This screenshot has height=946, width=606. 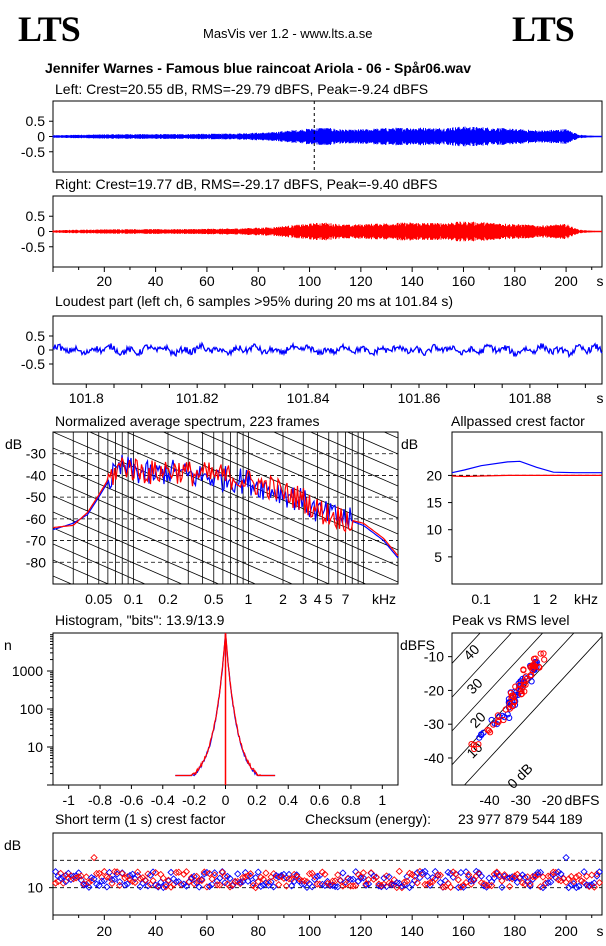 I want to click on checksum-label: Checksum (energy):, so click(x=368, y=819).